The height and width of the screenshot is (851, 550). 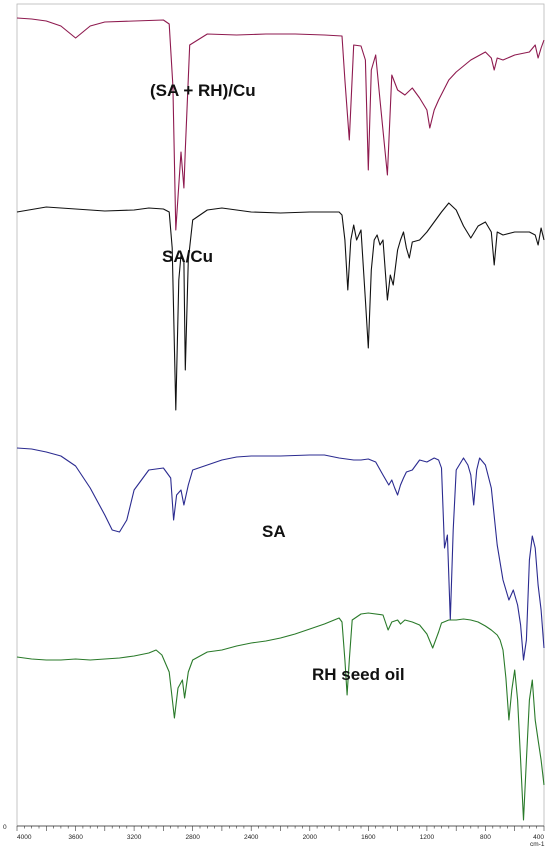 What do you see at coordinates (358, 674) in the screenshot?
I see `series-label-rh-seed-oil: RH seed oil` at bounding box center [358, 674].